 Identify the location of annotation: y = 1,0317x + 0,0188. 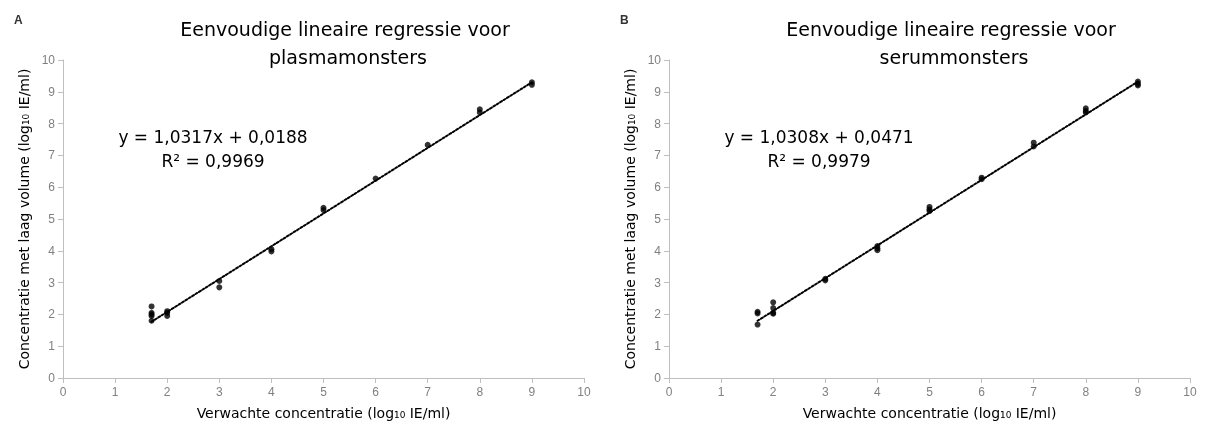
(213, 136).